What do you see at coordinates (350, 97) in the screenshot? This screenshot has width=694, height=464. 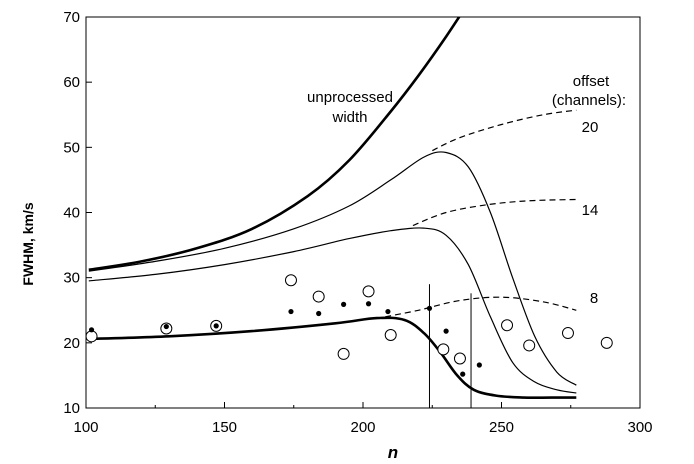 I see `annotation-unprocessed: unprocessed` at bounding box center [350, 97].